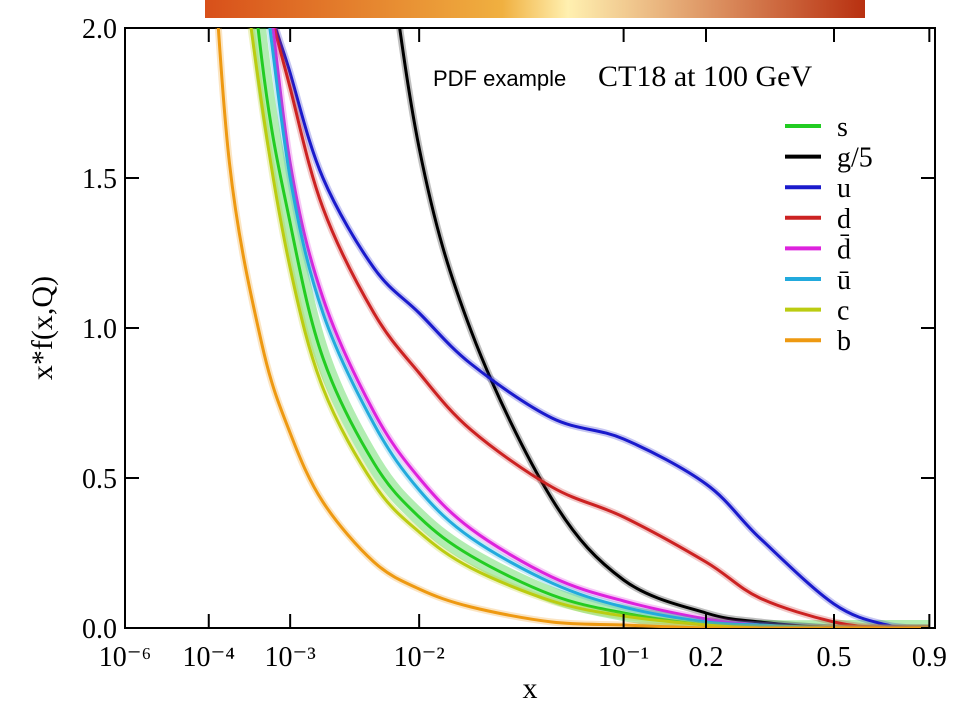 Image resolution: width=953 pixels, height=701 pixels. Describe the element at coordinates (99, 479) in the screenshot. I see `y-tick-label: 0.5` at that location.